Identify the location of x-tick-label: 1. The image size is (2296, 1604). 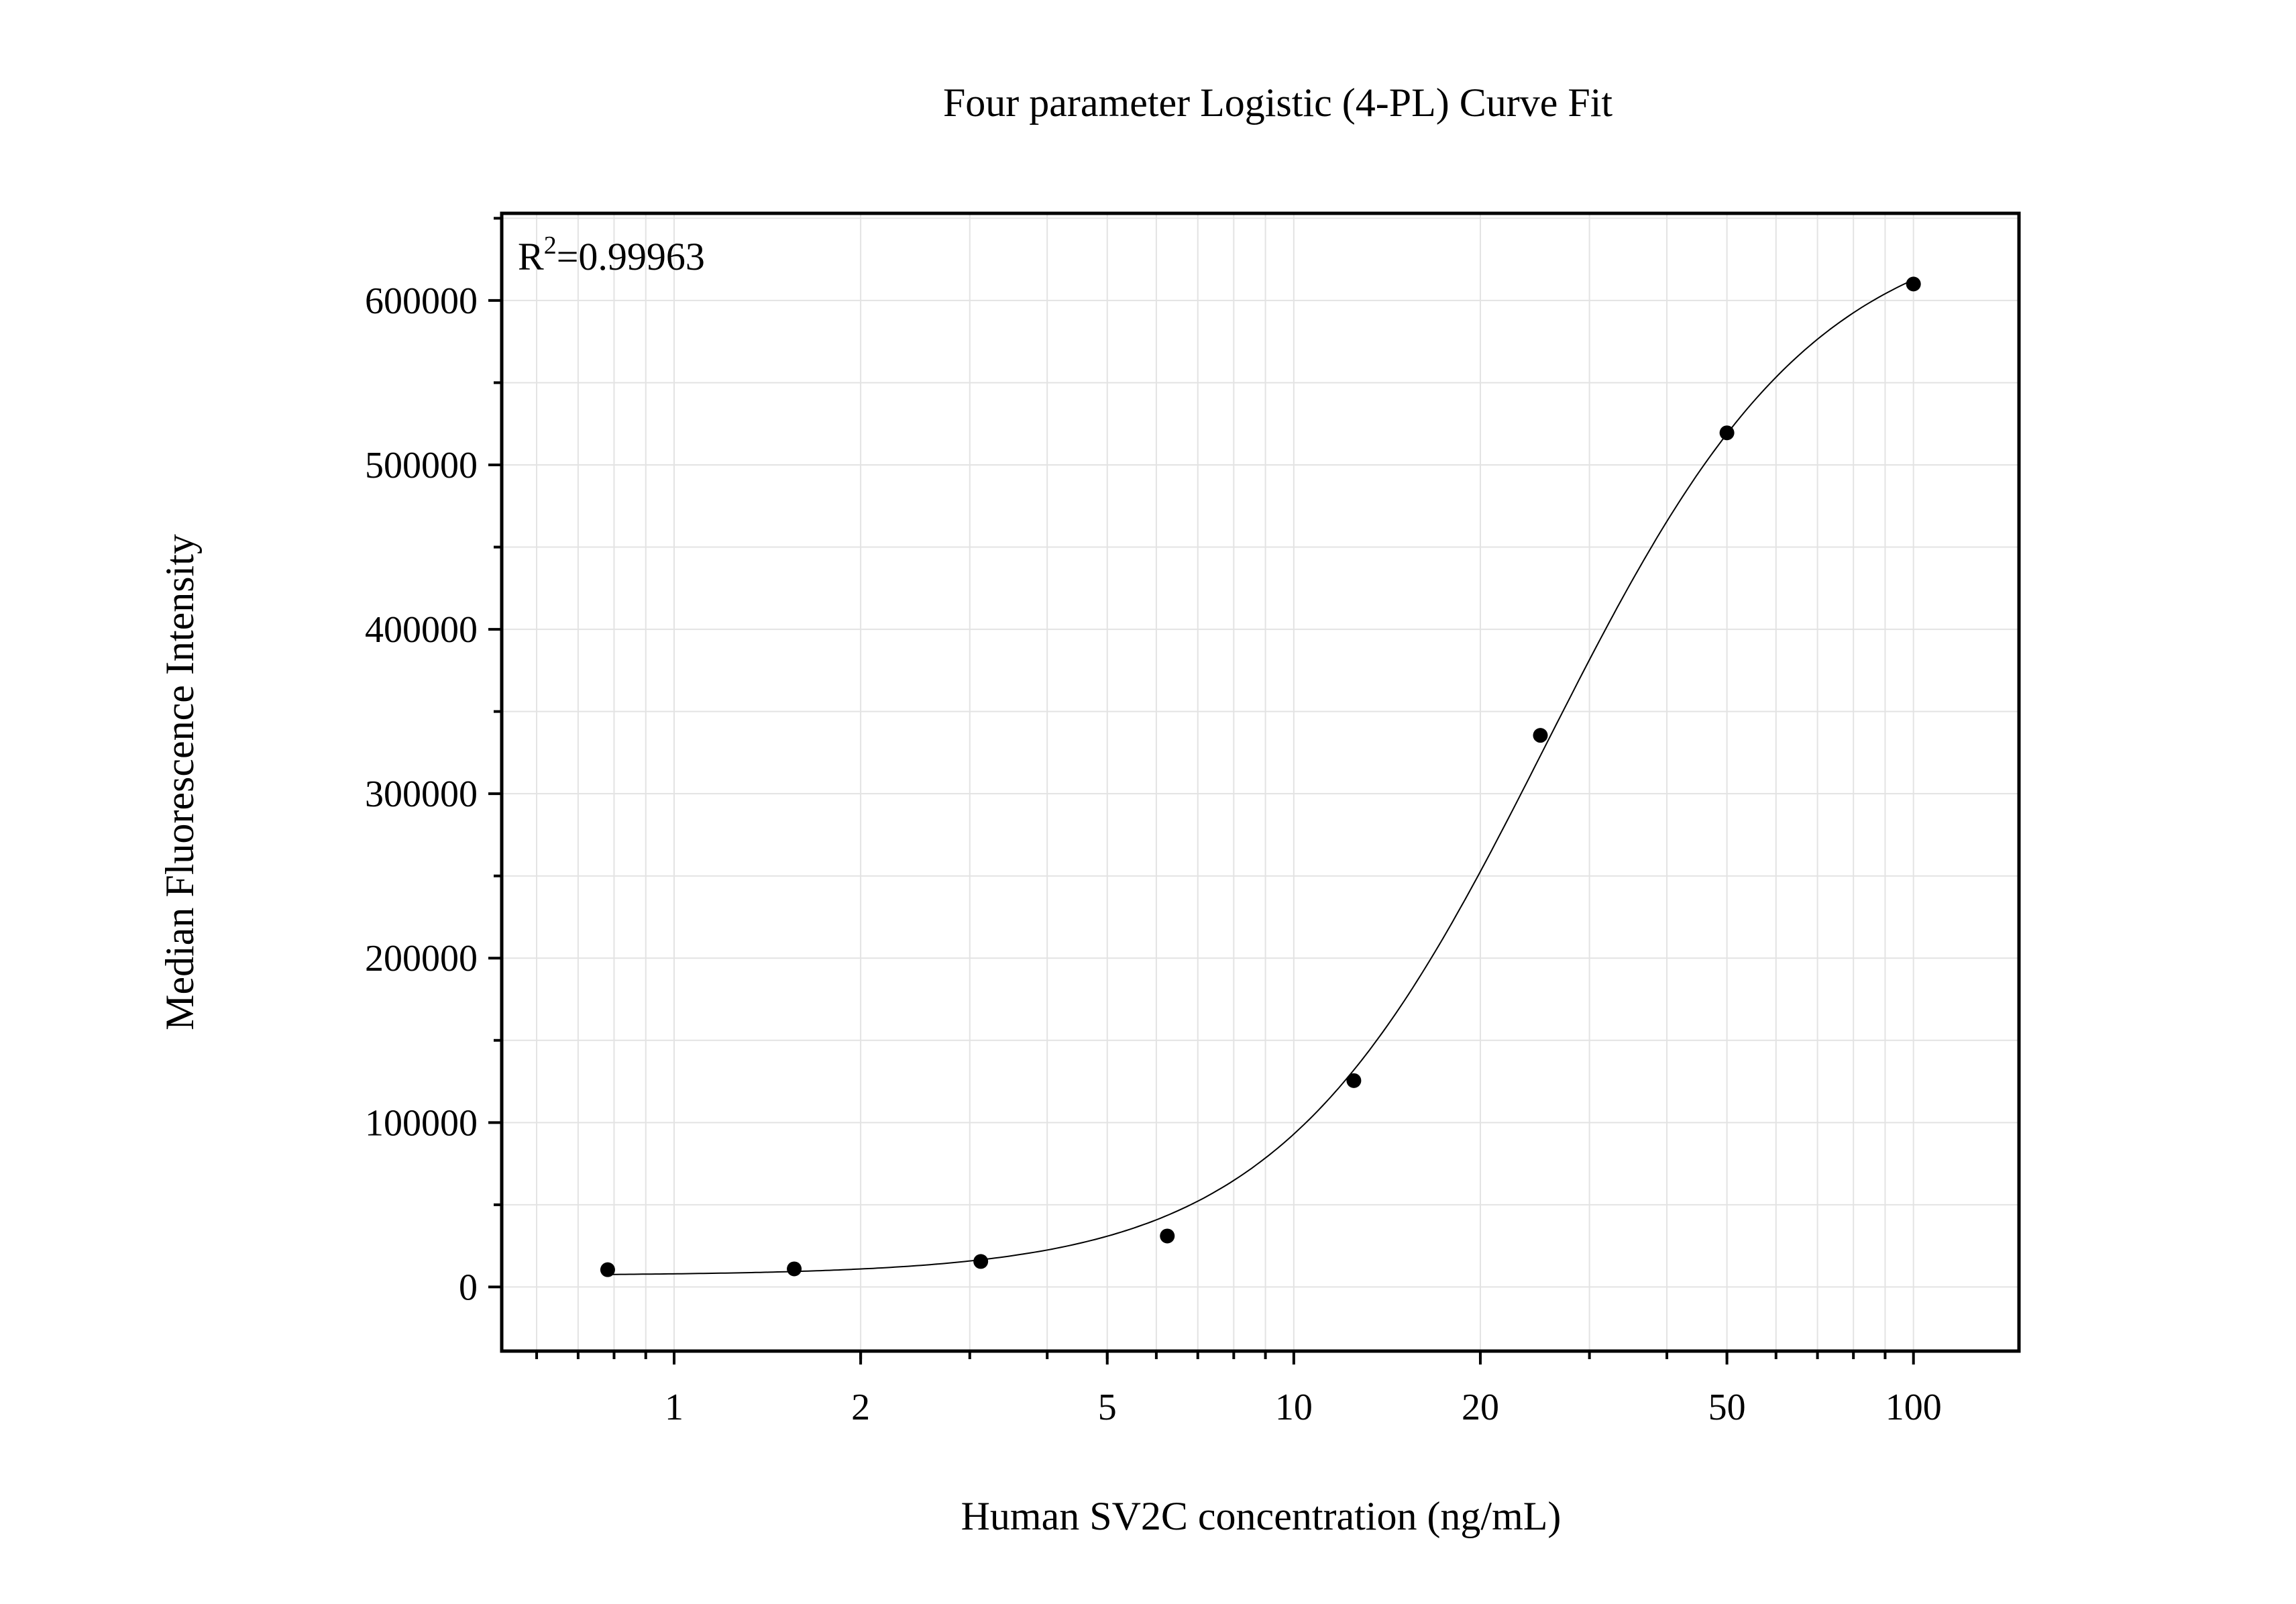
(674, 1407).